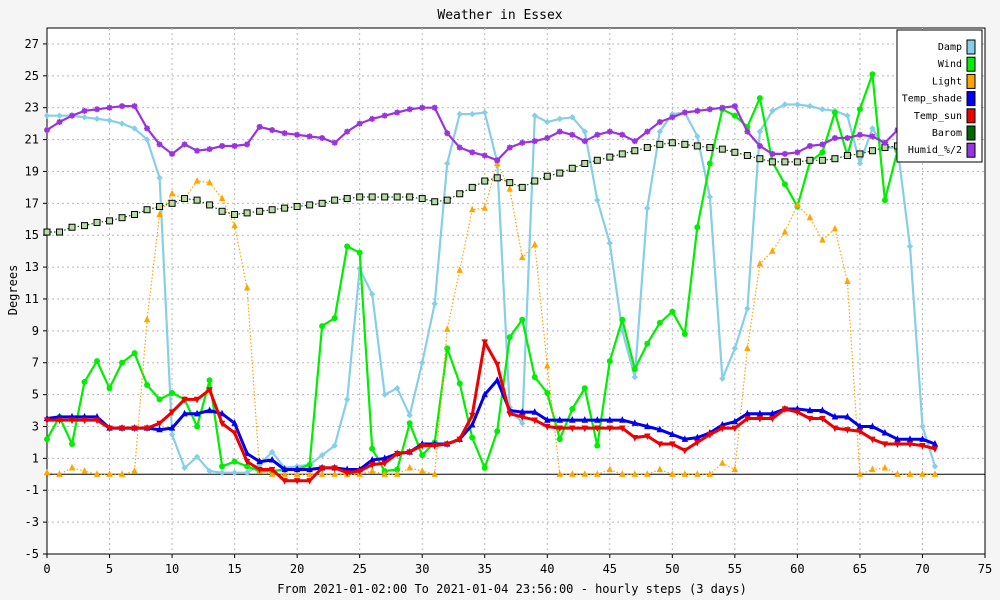  What do you see at coordinates (672, 569) in the screenshot?
I see `x-tick-label: 50` at bounding box center [672, 569].